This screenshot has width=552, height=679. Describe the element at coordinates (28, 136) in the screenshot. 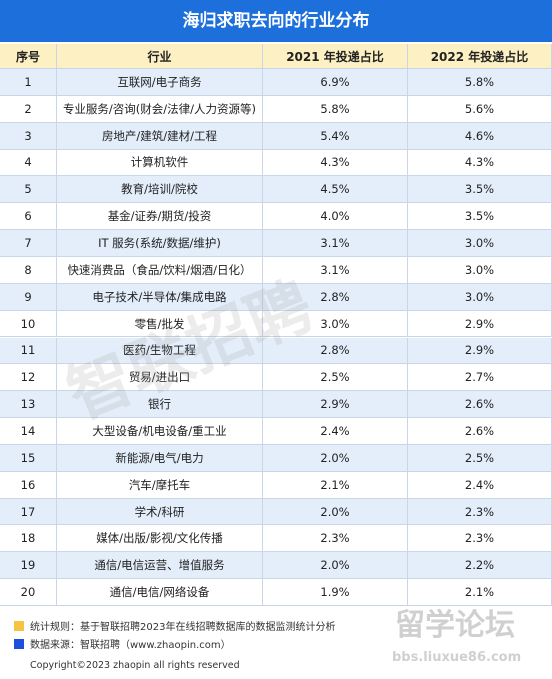

I see `table-cell: 3` at that location.